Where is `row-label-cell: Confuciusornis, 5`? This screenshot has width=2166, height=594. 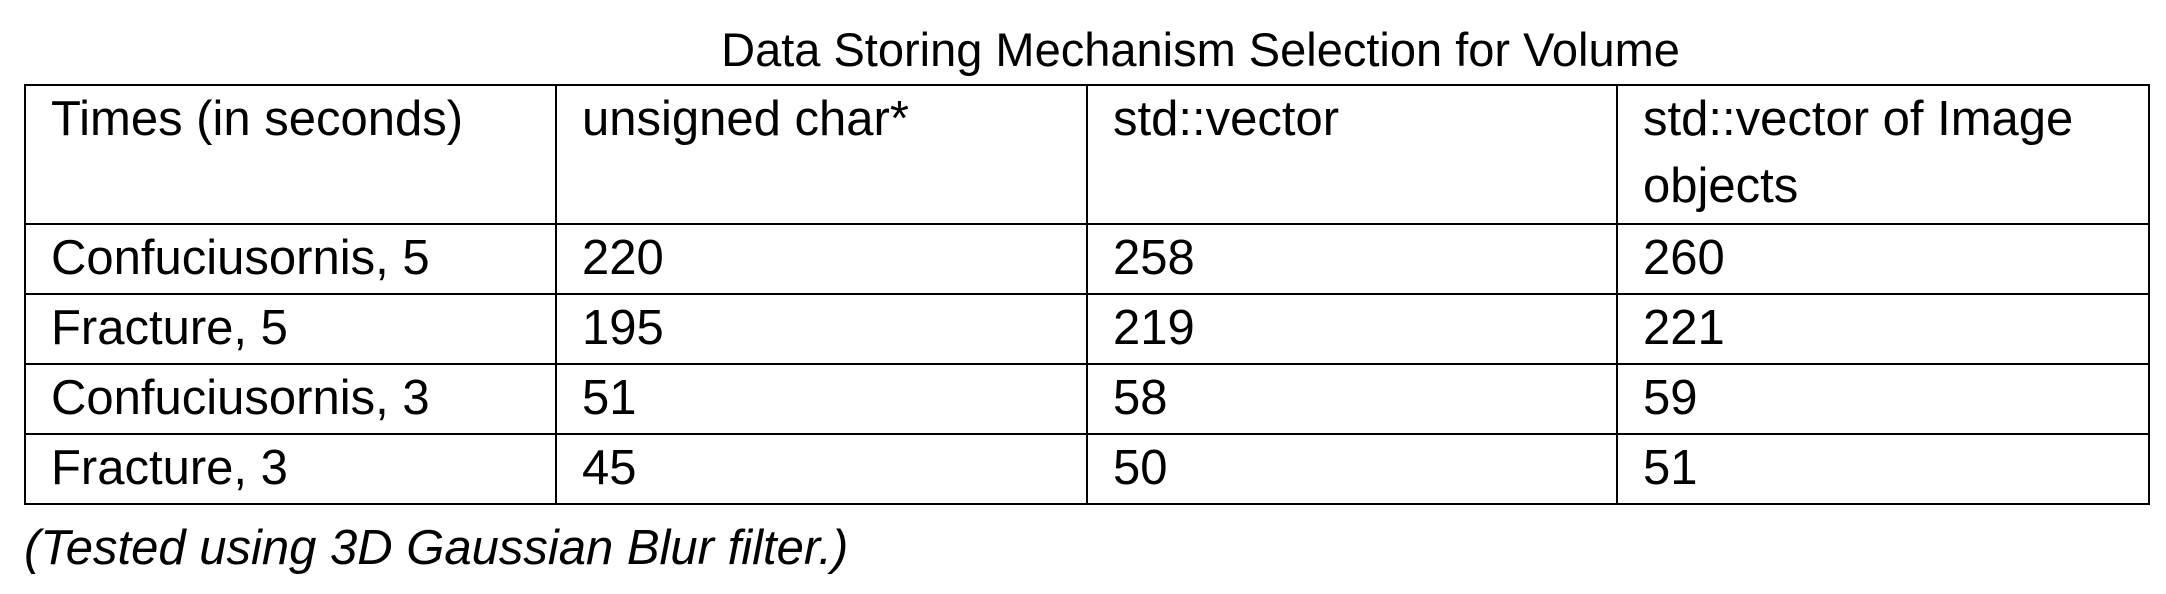 row-label-cell: Confuciusornis, 5 is located at coordinates (290, 259).